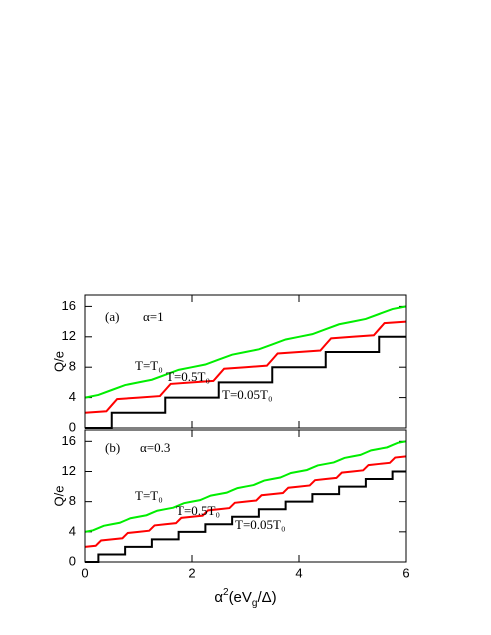 The image size is (491, 635). Describe the element at coordinates (298, 572) in the screenshot. I see `x-tick-label: 4` at that location.